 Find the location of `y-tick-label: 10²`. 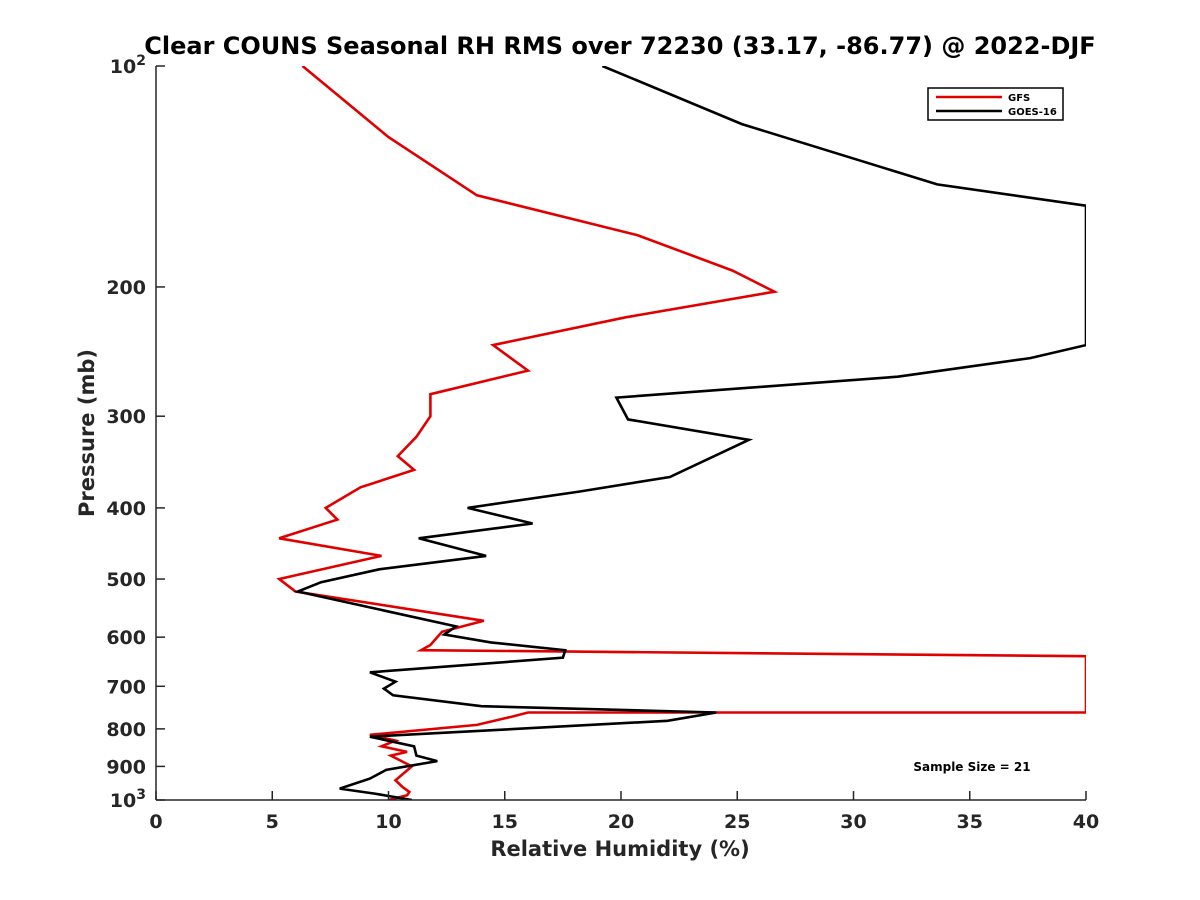

y-tick-label: 10² is located at coordinates (128, 65).